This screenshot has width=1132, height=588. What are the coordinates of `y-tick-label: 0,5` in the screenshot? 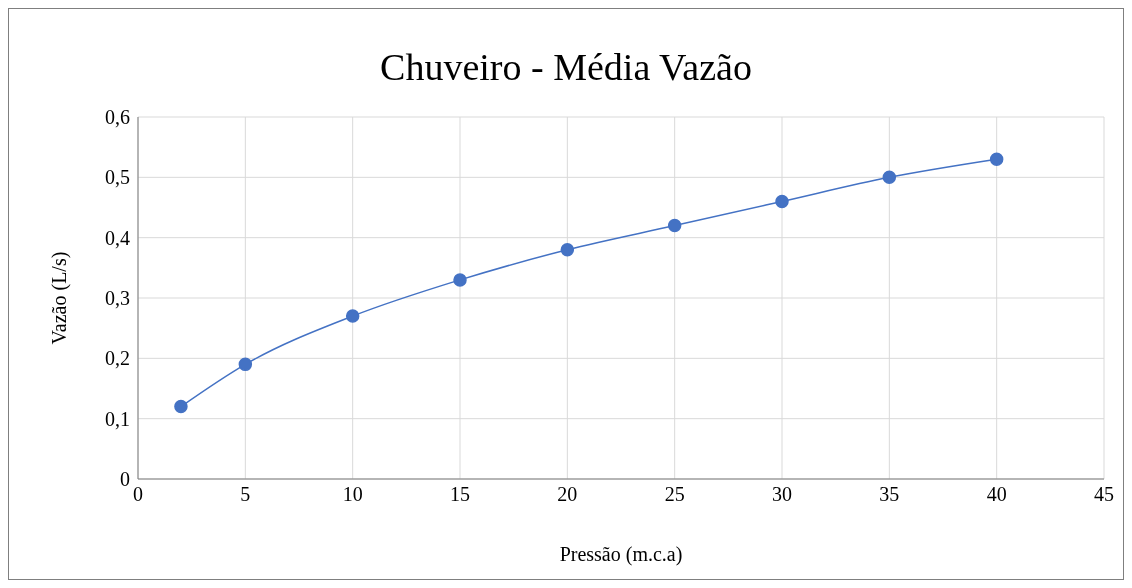 It's located at (117, 177).